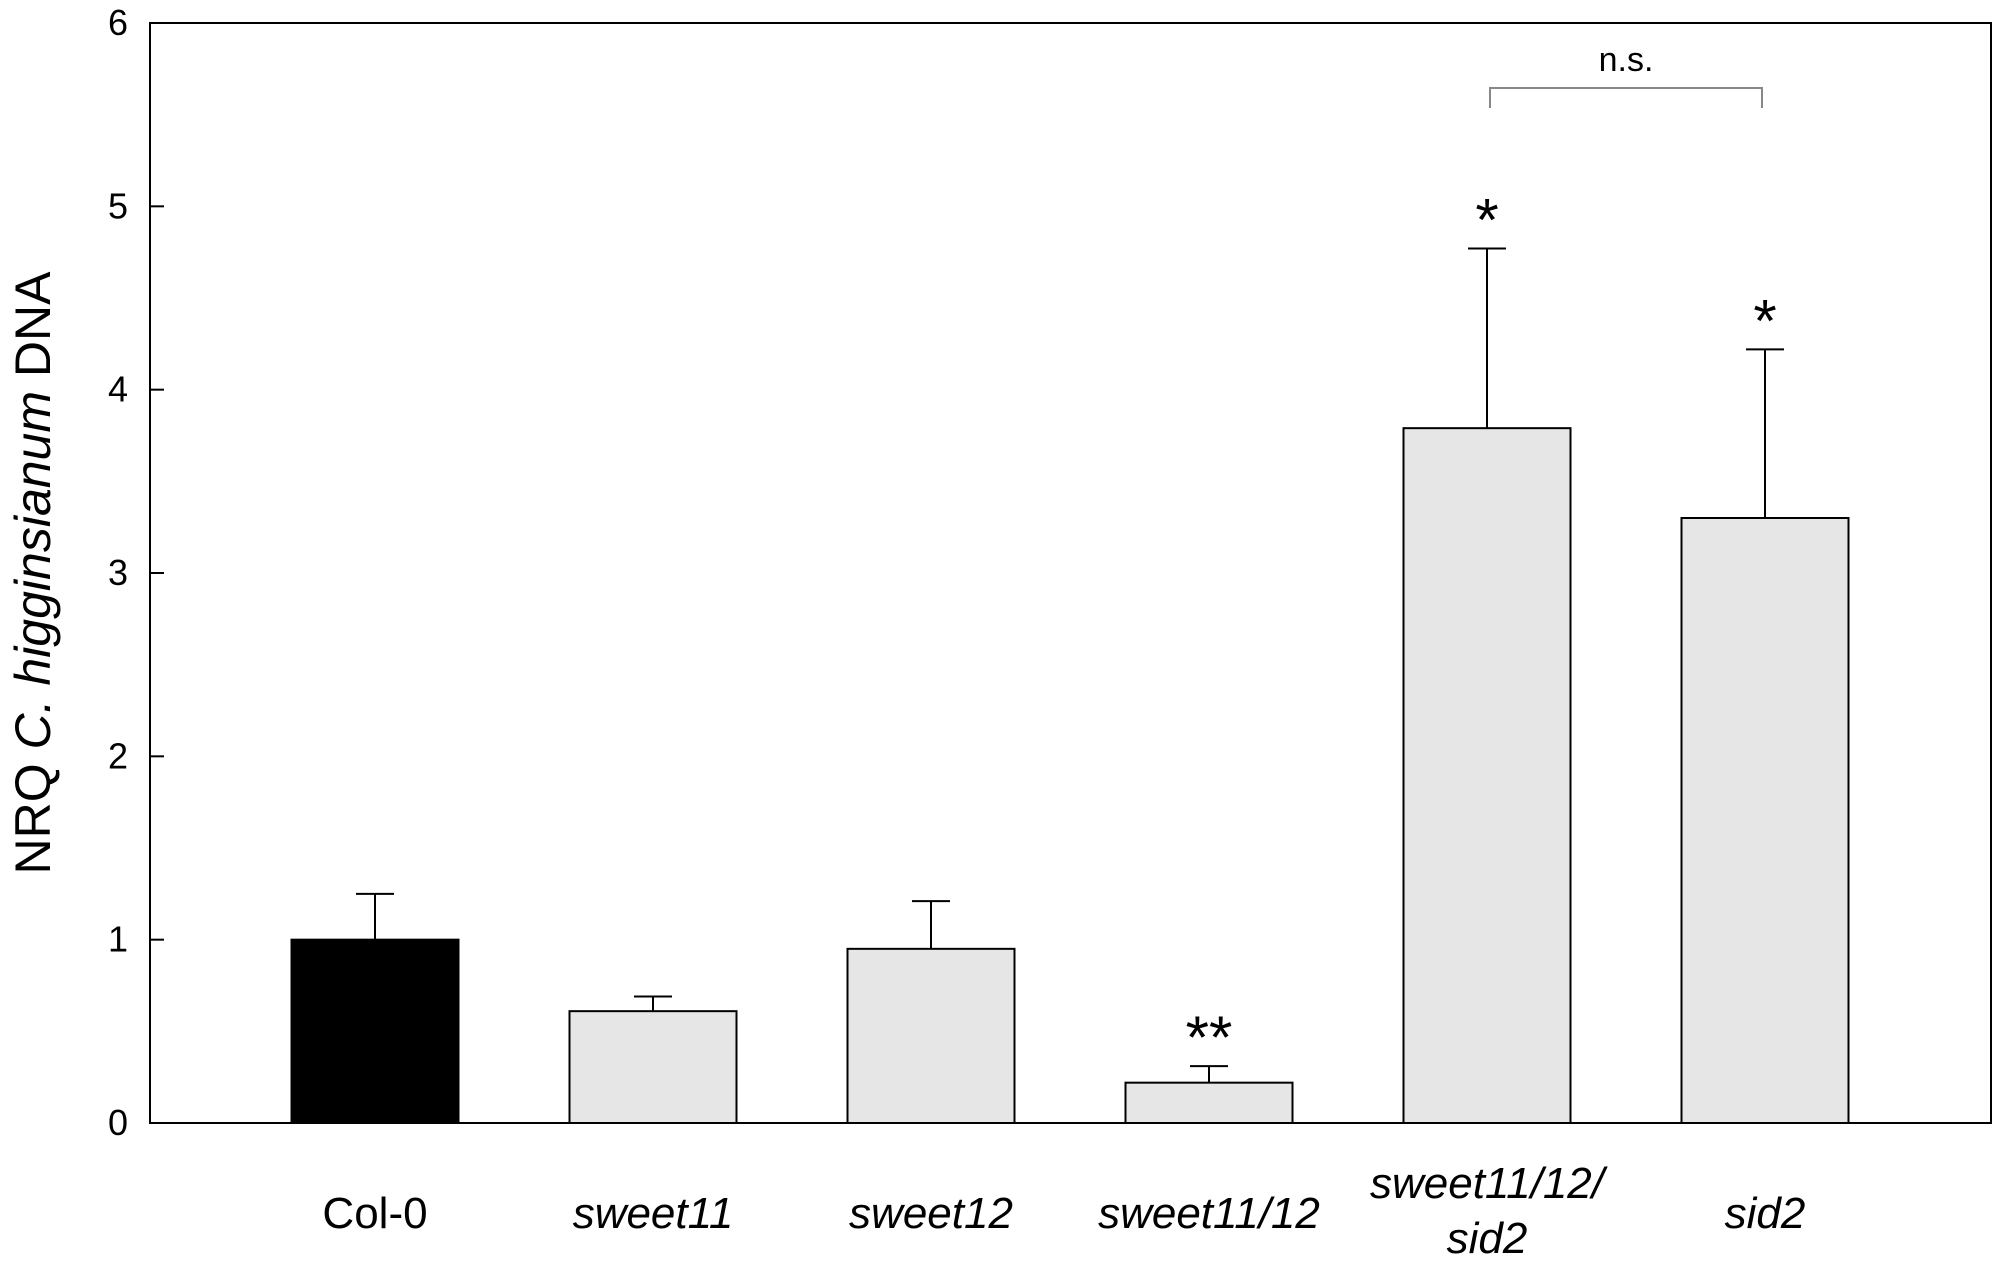 This screenshot has height=1278, width=2001. I want to click on y-axis-title-part: C. higginsianum, so click(33, 570).